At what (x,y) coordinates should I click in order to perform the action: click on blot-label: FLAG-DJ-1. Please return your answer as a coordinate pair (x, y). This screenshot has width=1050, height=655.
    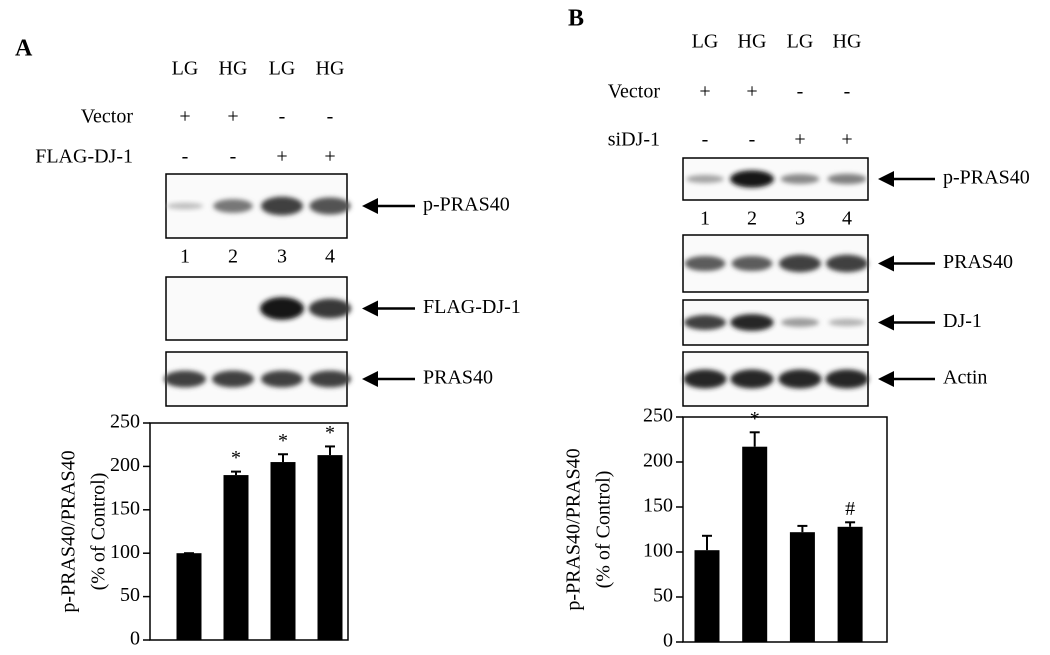
    Looking at the image, I should click on (472, 307).